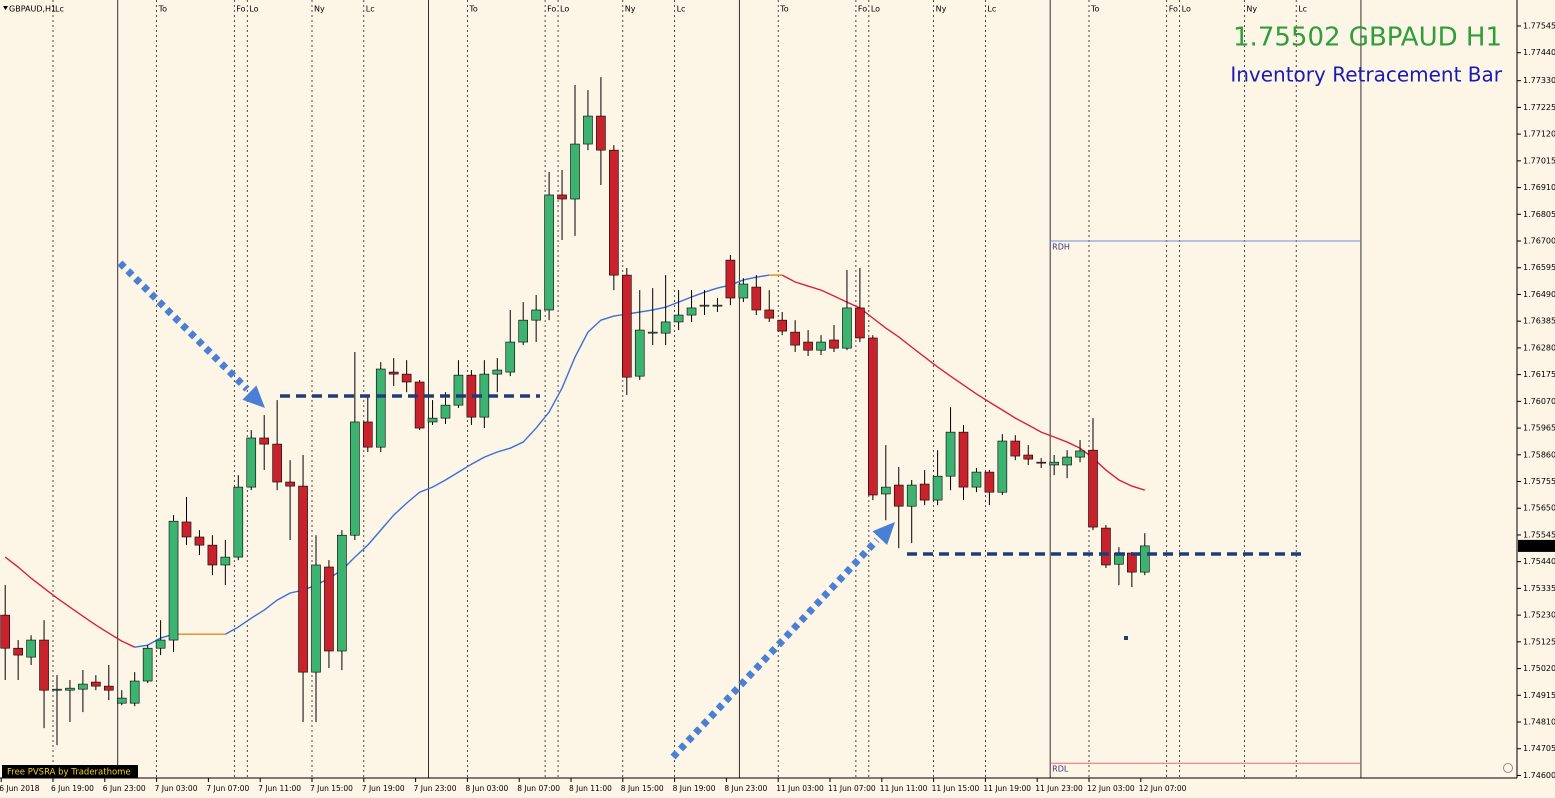 This screenshot has height=798, width=1555. Describe the element at coordinates (72, 788) in the screenshot. I see `x-tick-label: 6 Jun 19:00` at that location.